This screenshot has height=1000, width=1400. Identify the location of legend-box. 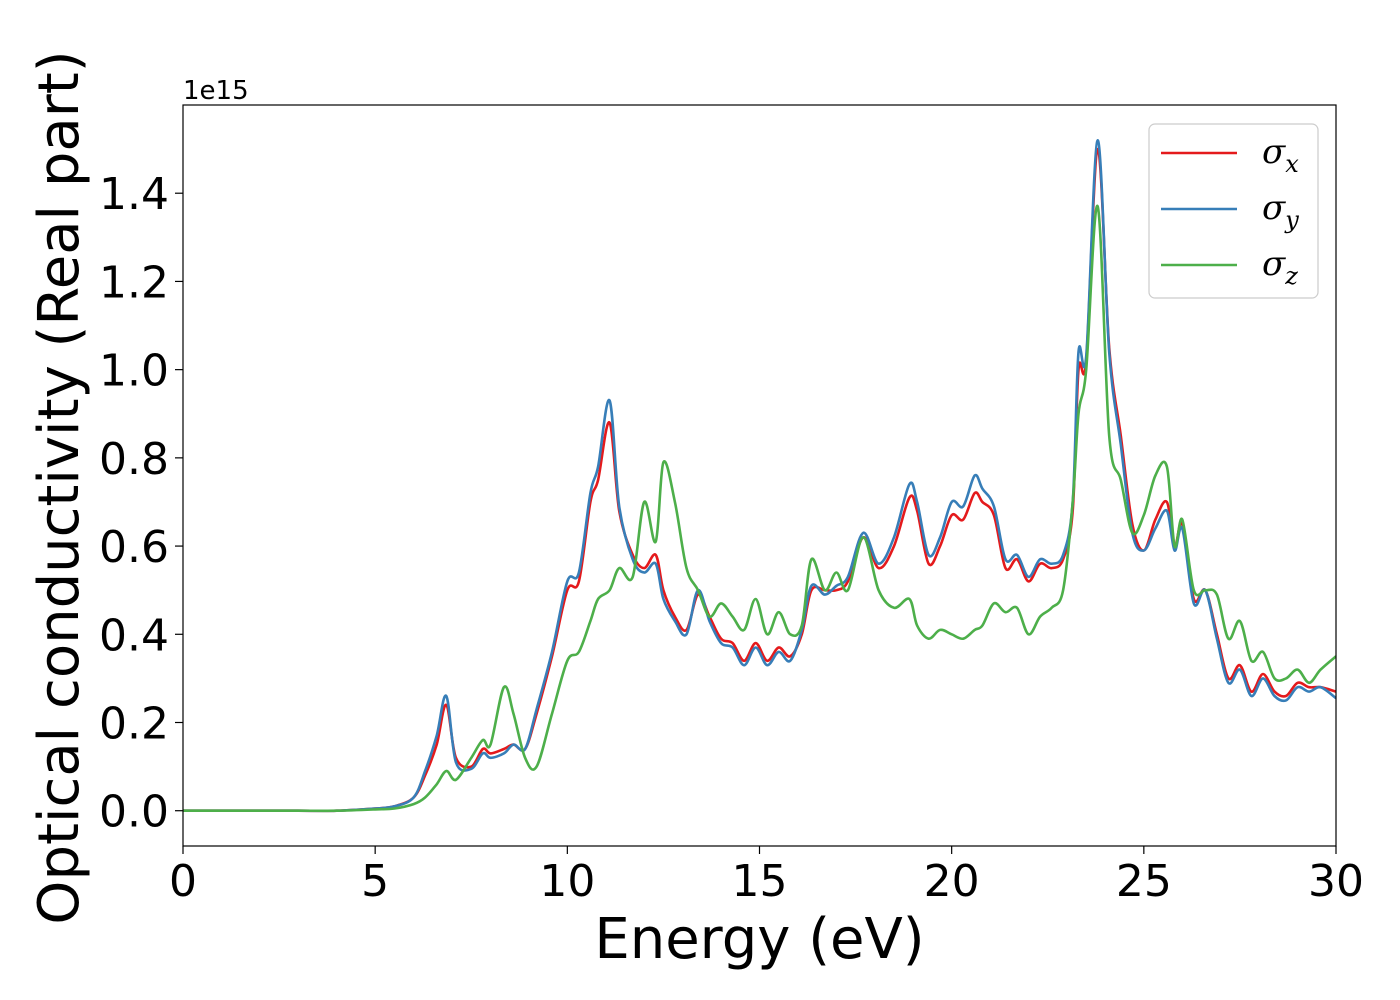
(1233, 211).